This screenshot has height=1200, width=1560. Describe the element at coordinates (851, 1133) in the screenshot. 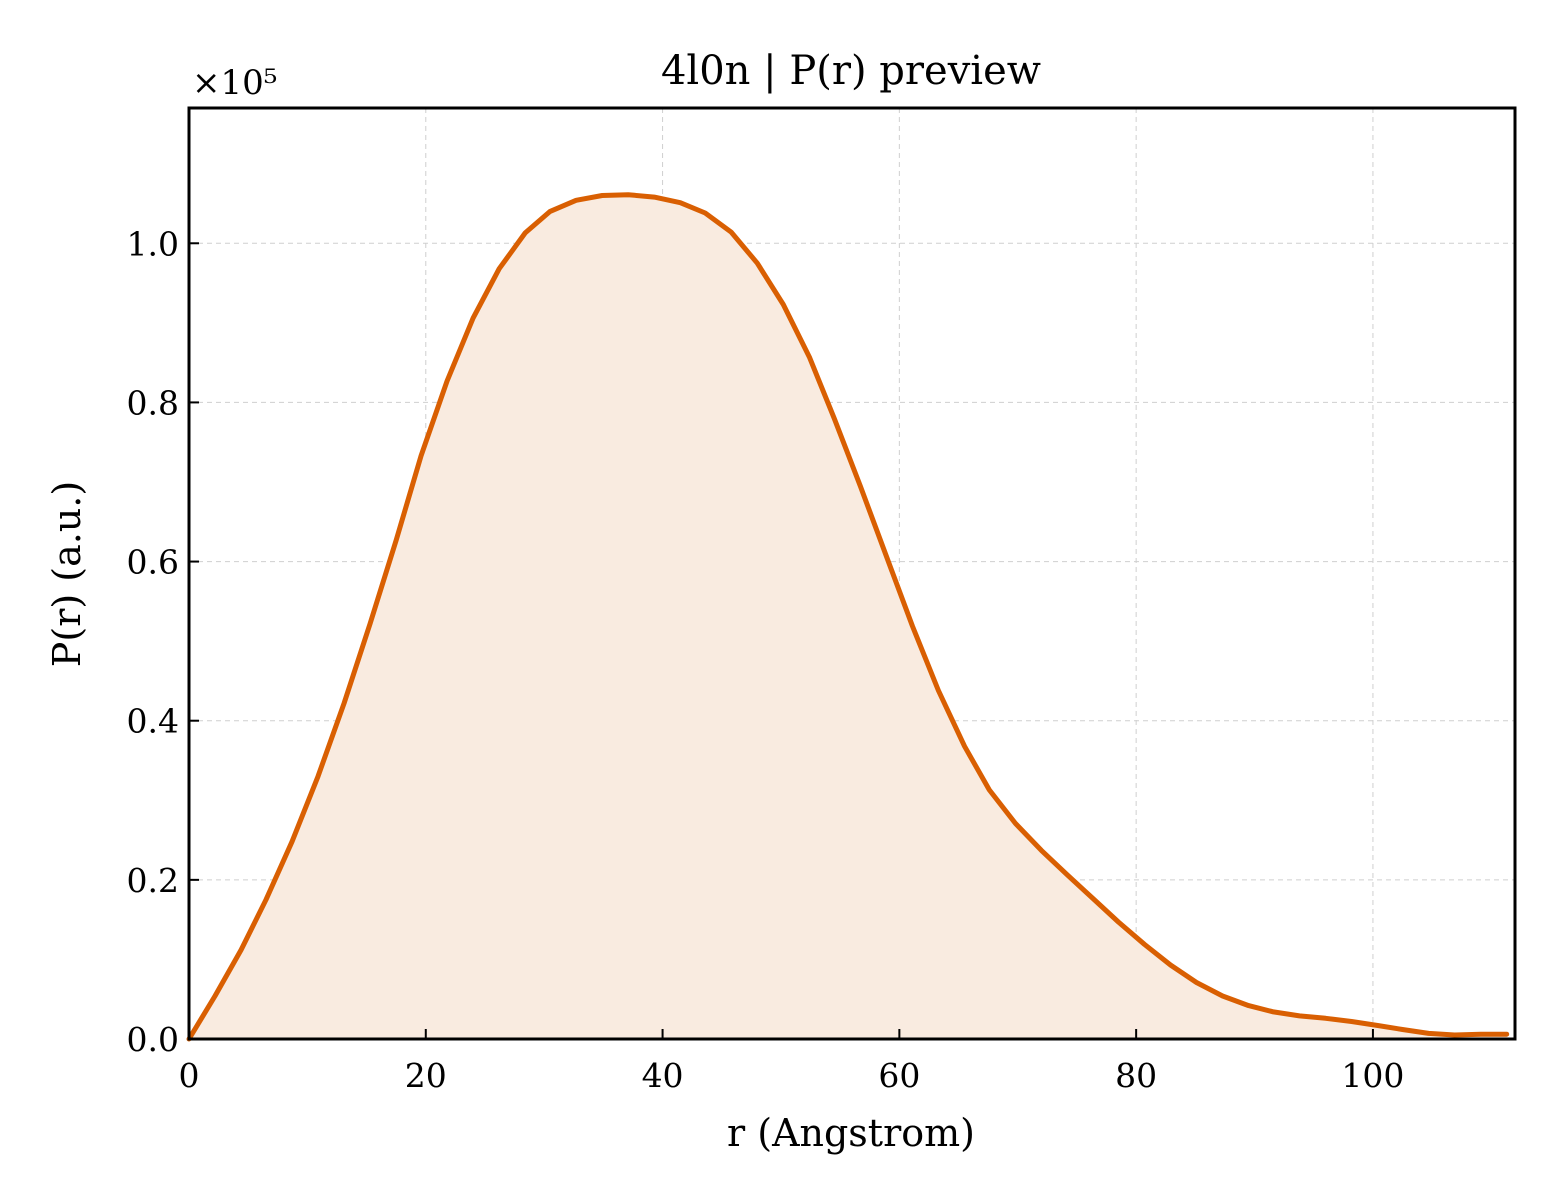

I see `x-axis-label: r (Angstrom)` at that location.